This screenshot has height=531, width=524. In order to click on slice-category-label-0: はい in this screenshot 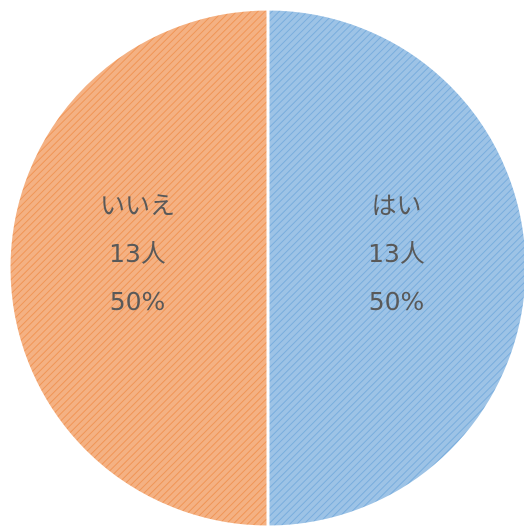, I will do `click(396, 205)`.